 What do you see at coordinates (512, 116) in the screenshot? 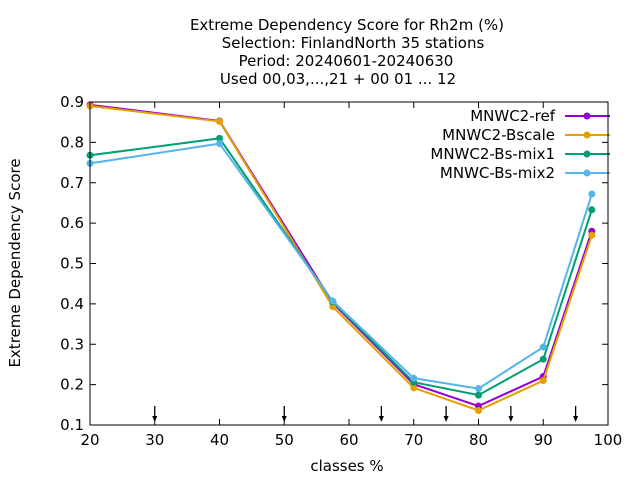
I see `legend-label: MNWC2-ref` at bounding box center [512, 116].